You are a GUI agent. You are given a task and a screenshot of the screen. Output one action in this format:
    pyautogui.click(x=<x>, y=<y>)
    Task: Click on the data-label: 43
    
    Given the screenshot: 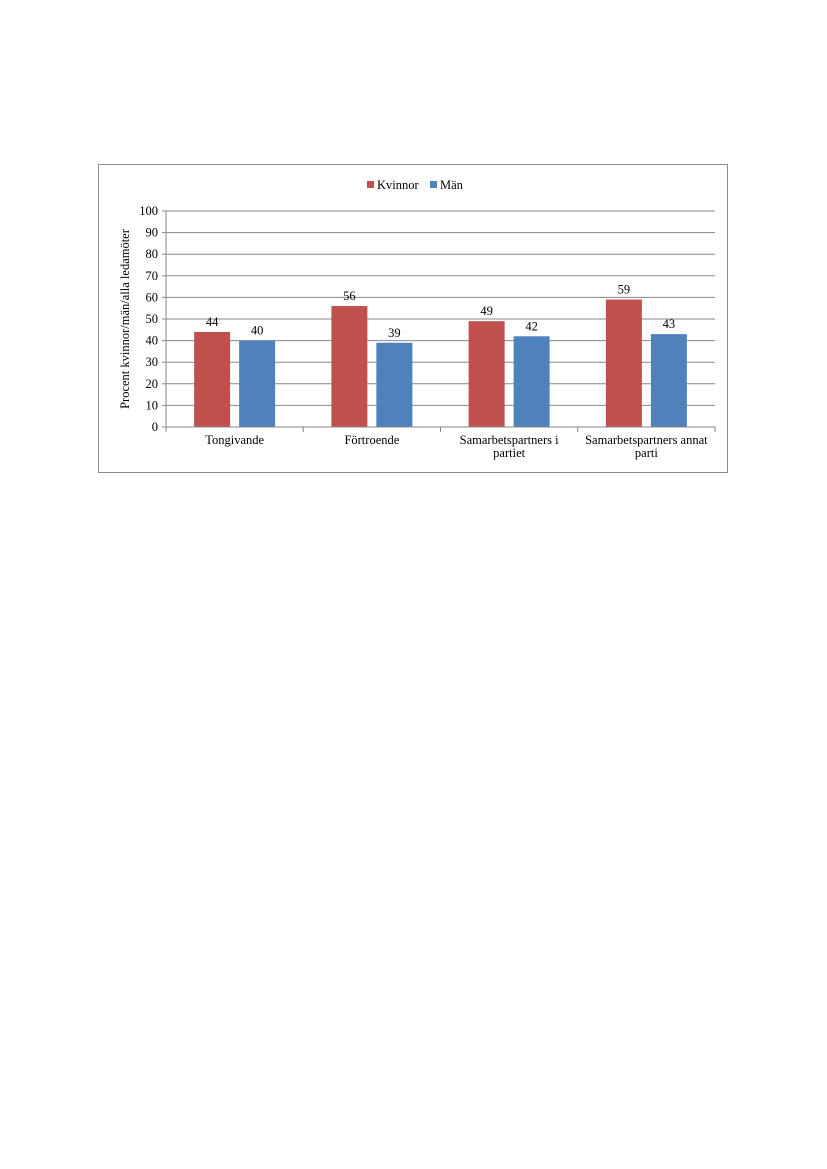 What is the action you would take?
    pyautogui.click(x=669, y=324)
    